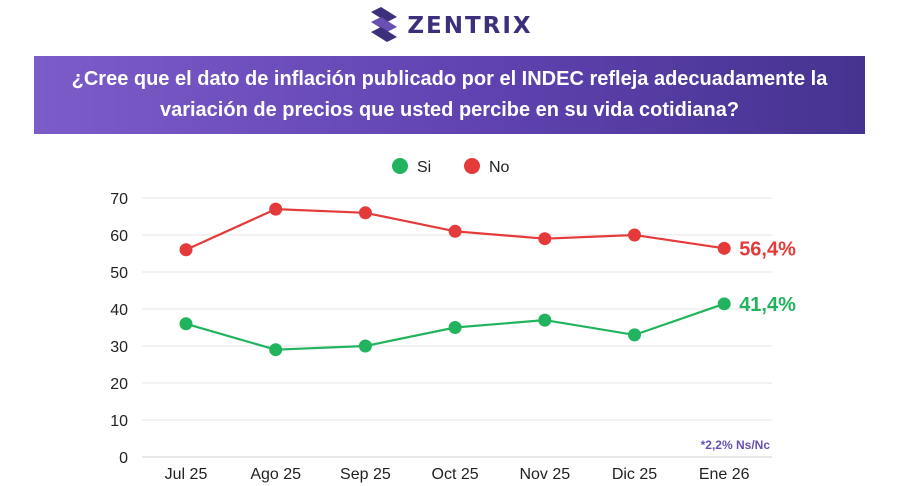 The image size is (900, 486). Describe the element at coordinates (455, 474) in the screenshot. I see `x-tick-label: Oct 25` at that location.